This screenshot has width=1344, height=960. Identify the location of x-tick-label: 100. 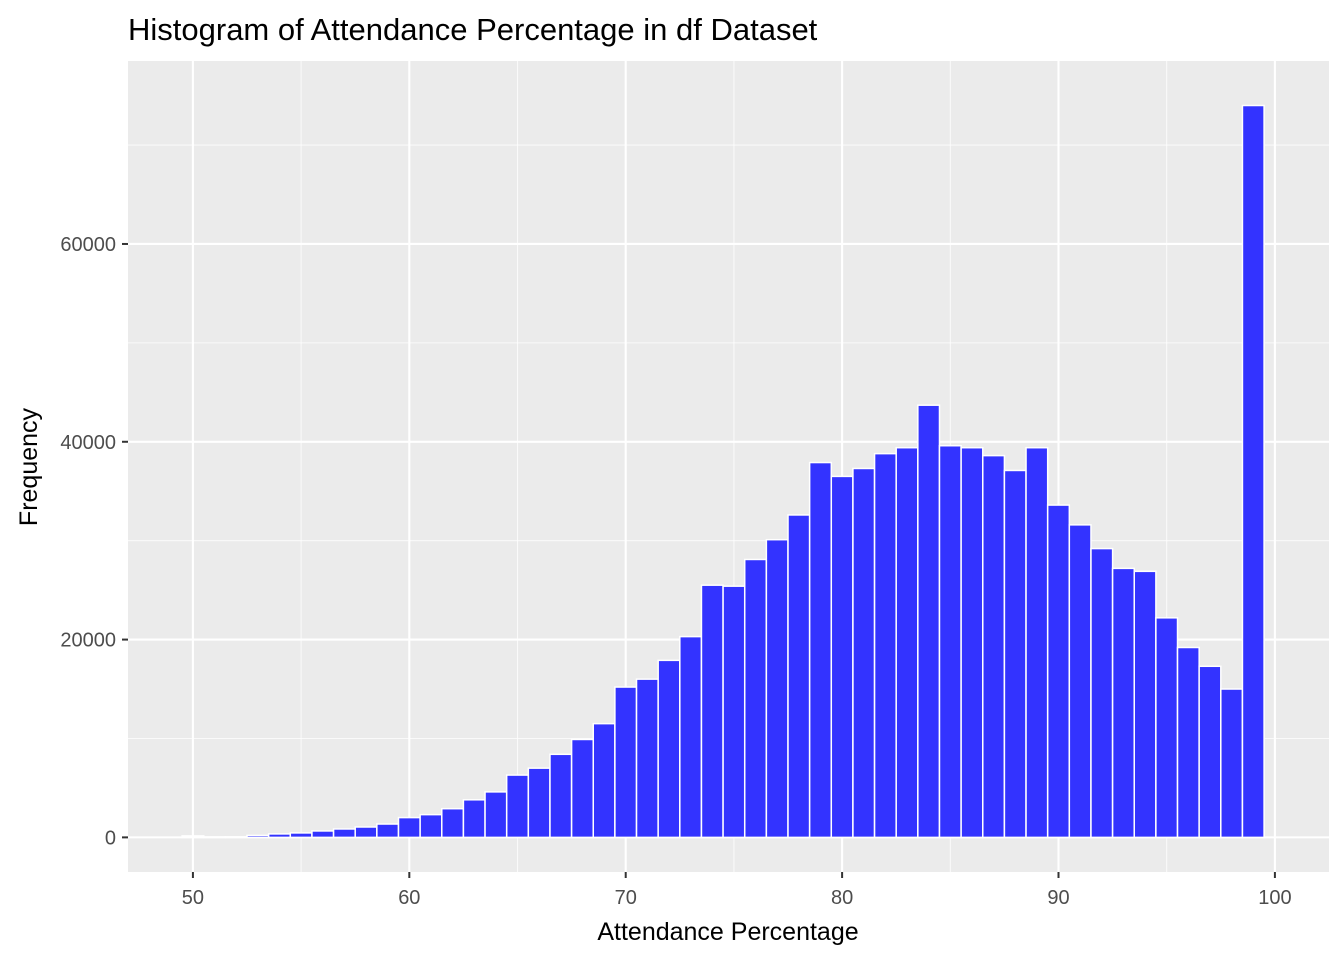
(1274, 898).